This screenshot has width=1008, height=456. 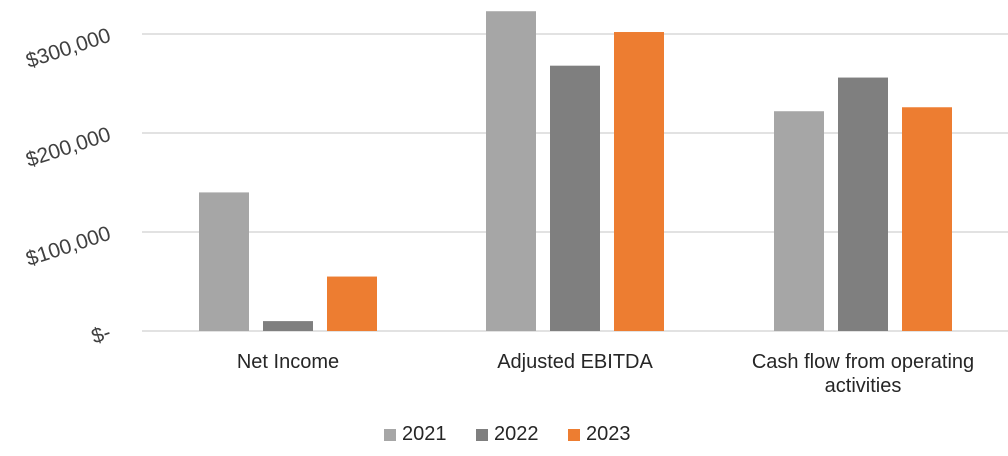 I want to click on y-tick-label: $100,000, so click(x=68, y=246).